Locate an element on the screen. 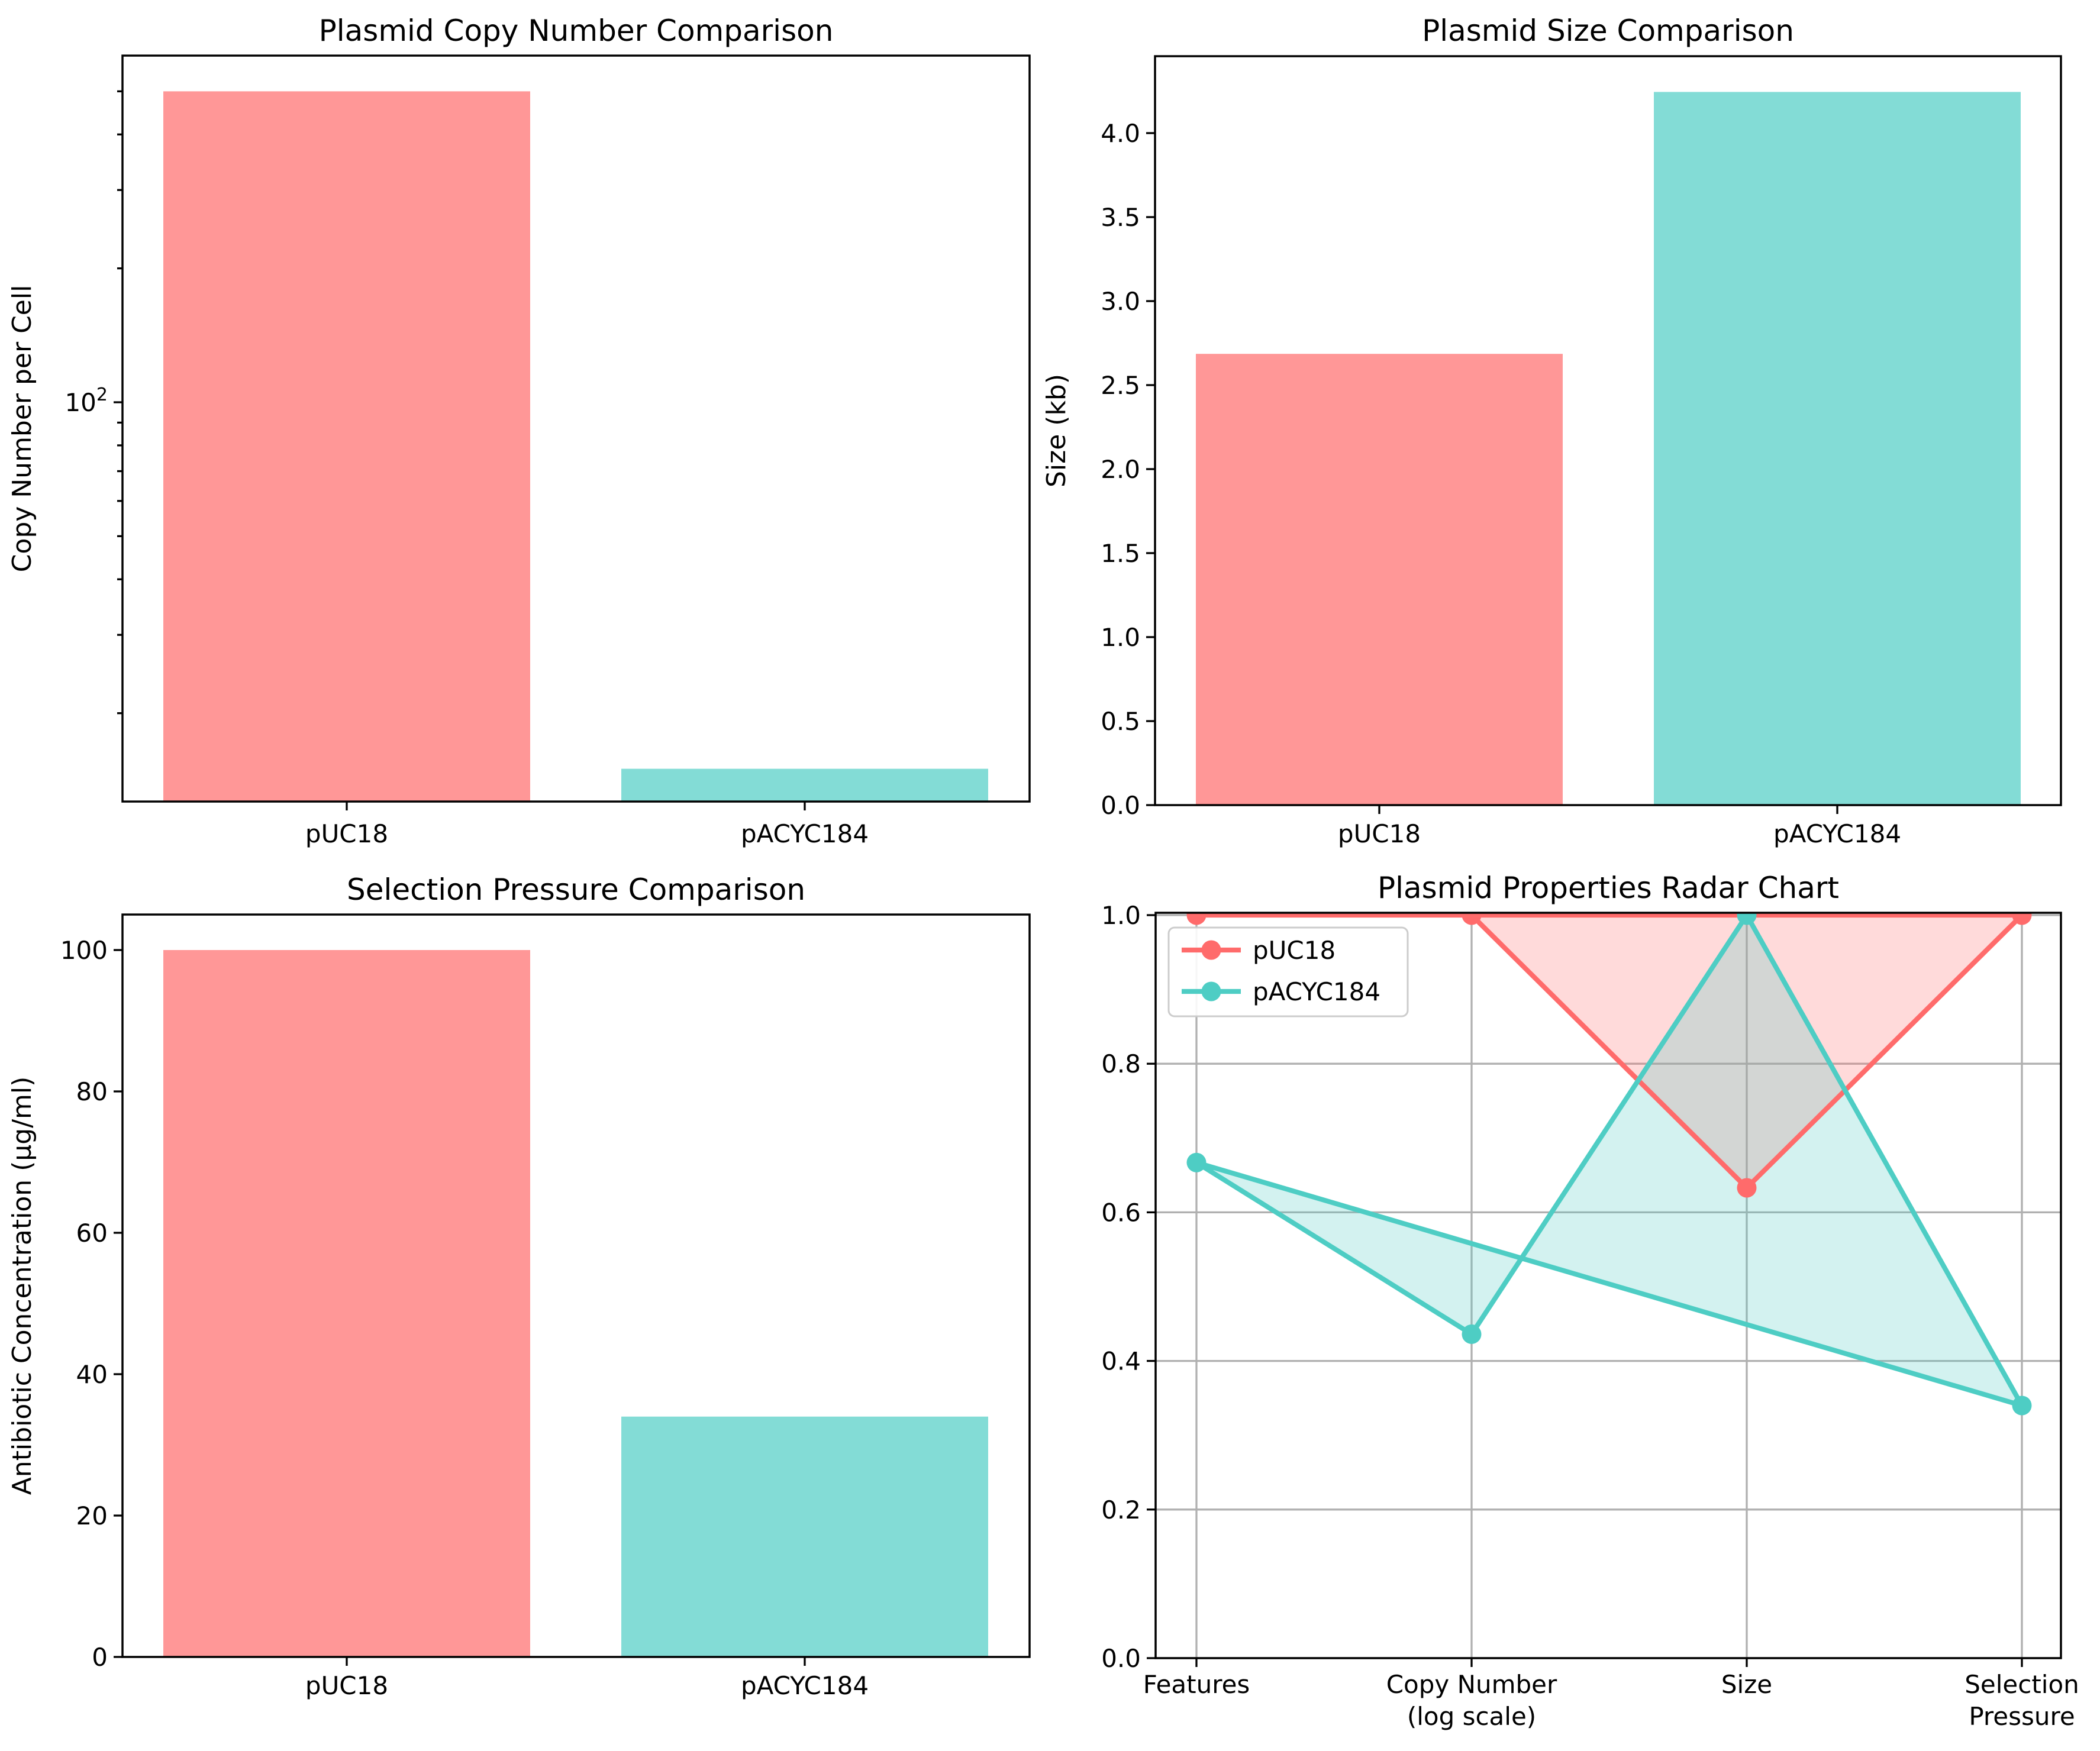  legend-label-pacyc184: pACYC184 is located at coordinates (1316, 991).